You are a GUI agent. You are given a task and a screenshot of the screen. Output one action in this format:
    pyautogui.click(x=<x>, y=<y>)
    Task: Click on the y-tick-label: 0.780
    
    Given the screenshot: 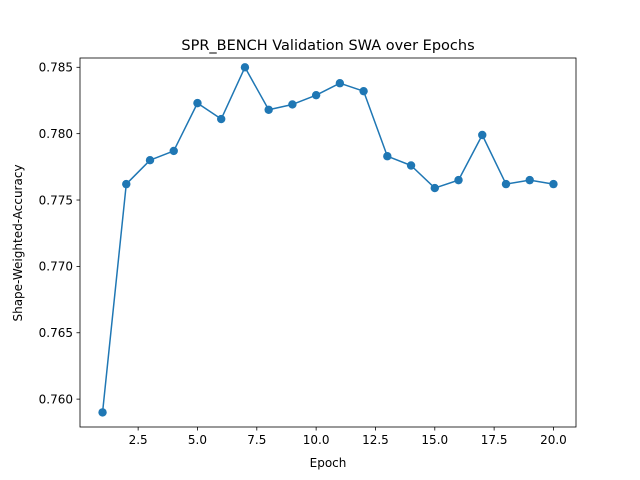 What is the action you would take?
    pyautogui.click(x=56, y=134)
    